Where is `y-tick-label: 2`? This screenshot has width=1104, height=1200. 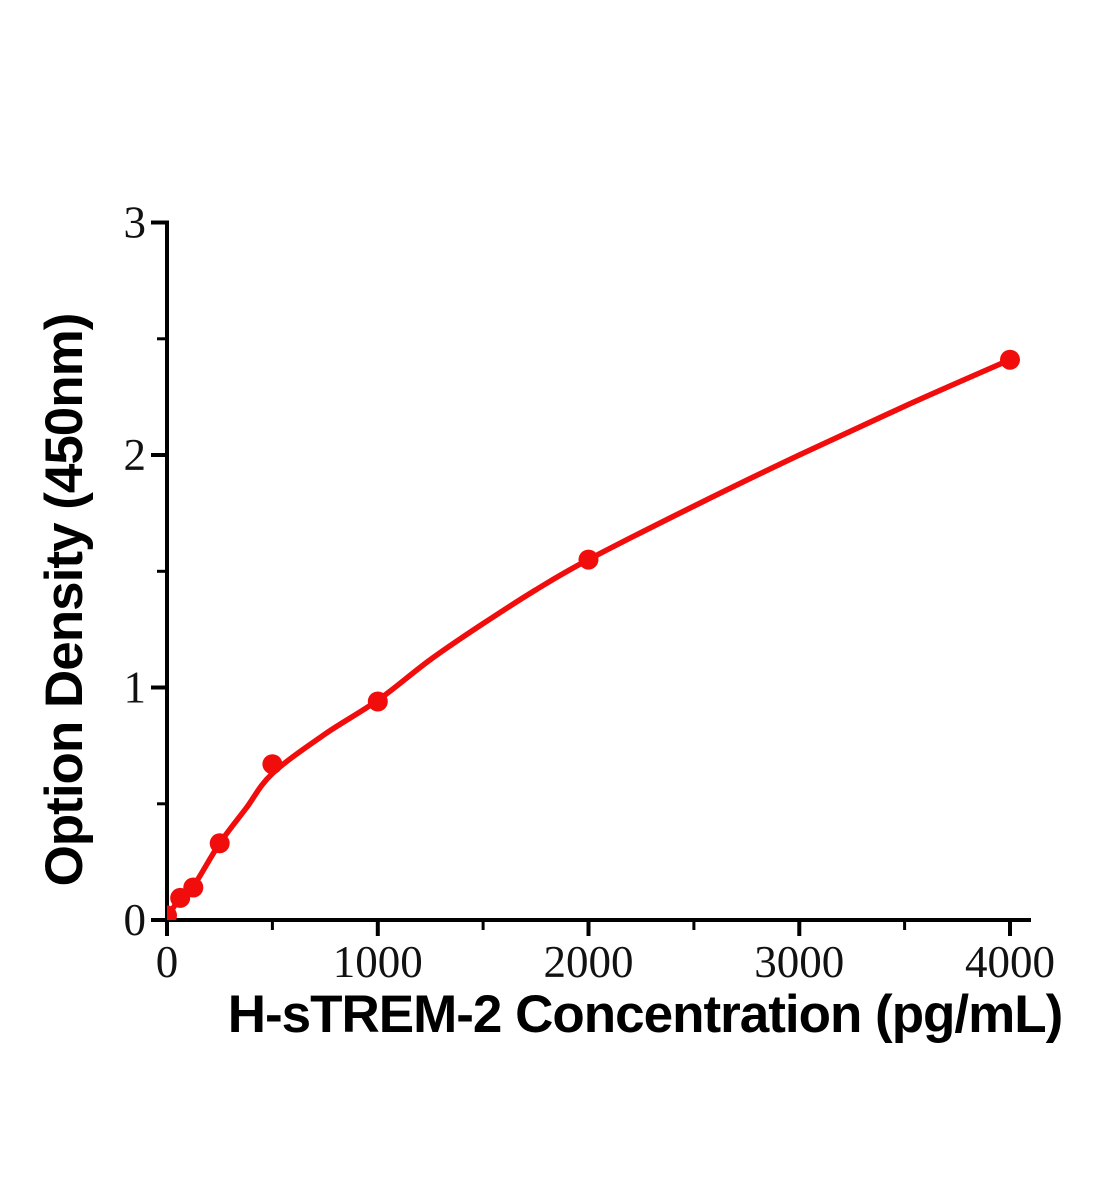 y-tick-label: 2 is located at coordinates (135, 455).